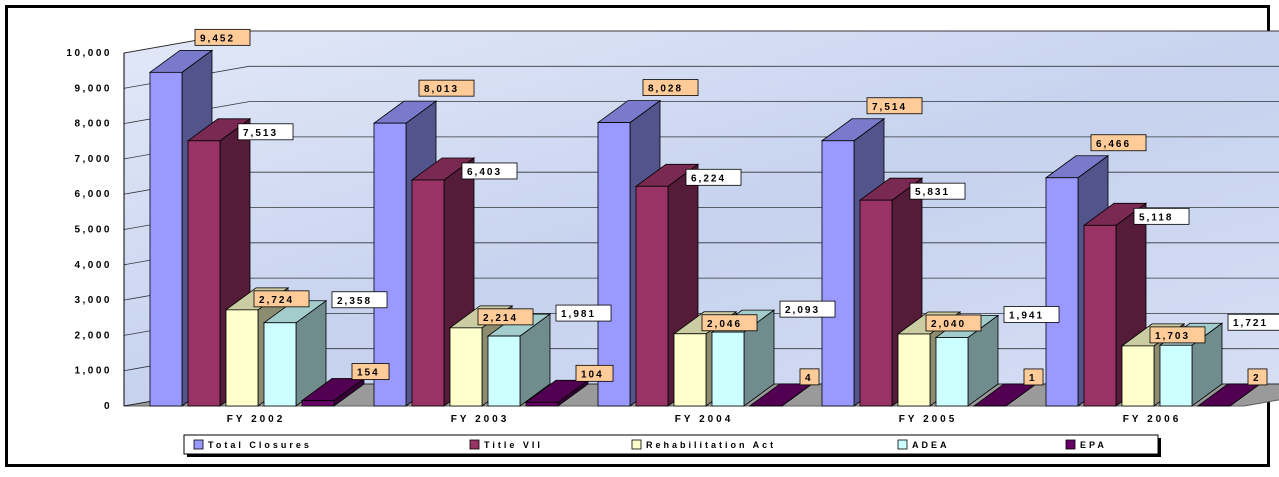 The image size is (1279, 477). I want to click on y-tick-label: 7,000, so click(93, 159).